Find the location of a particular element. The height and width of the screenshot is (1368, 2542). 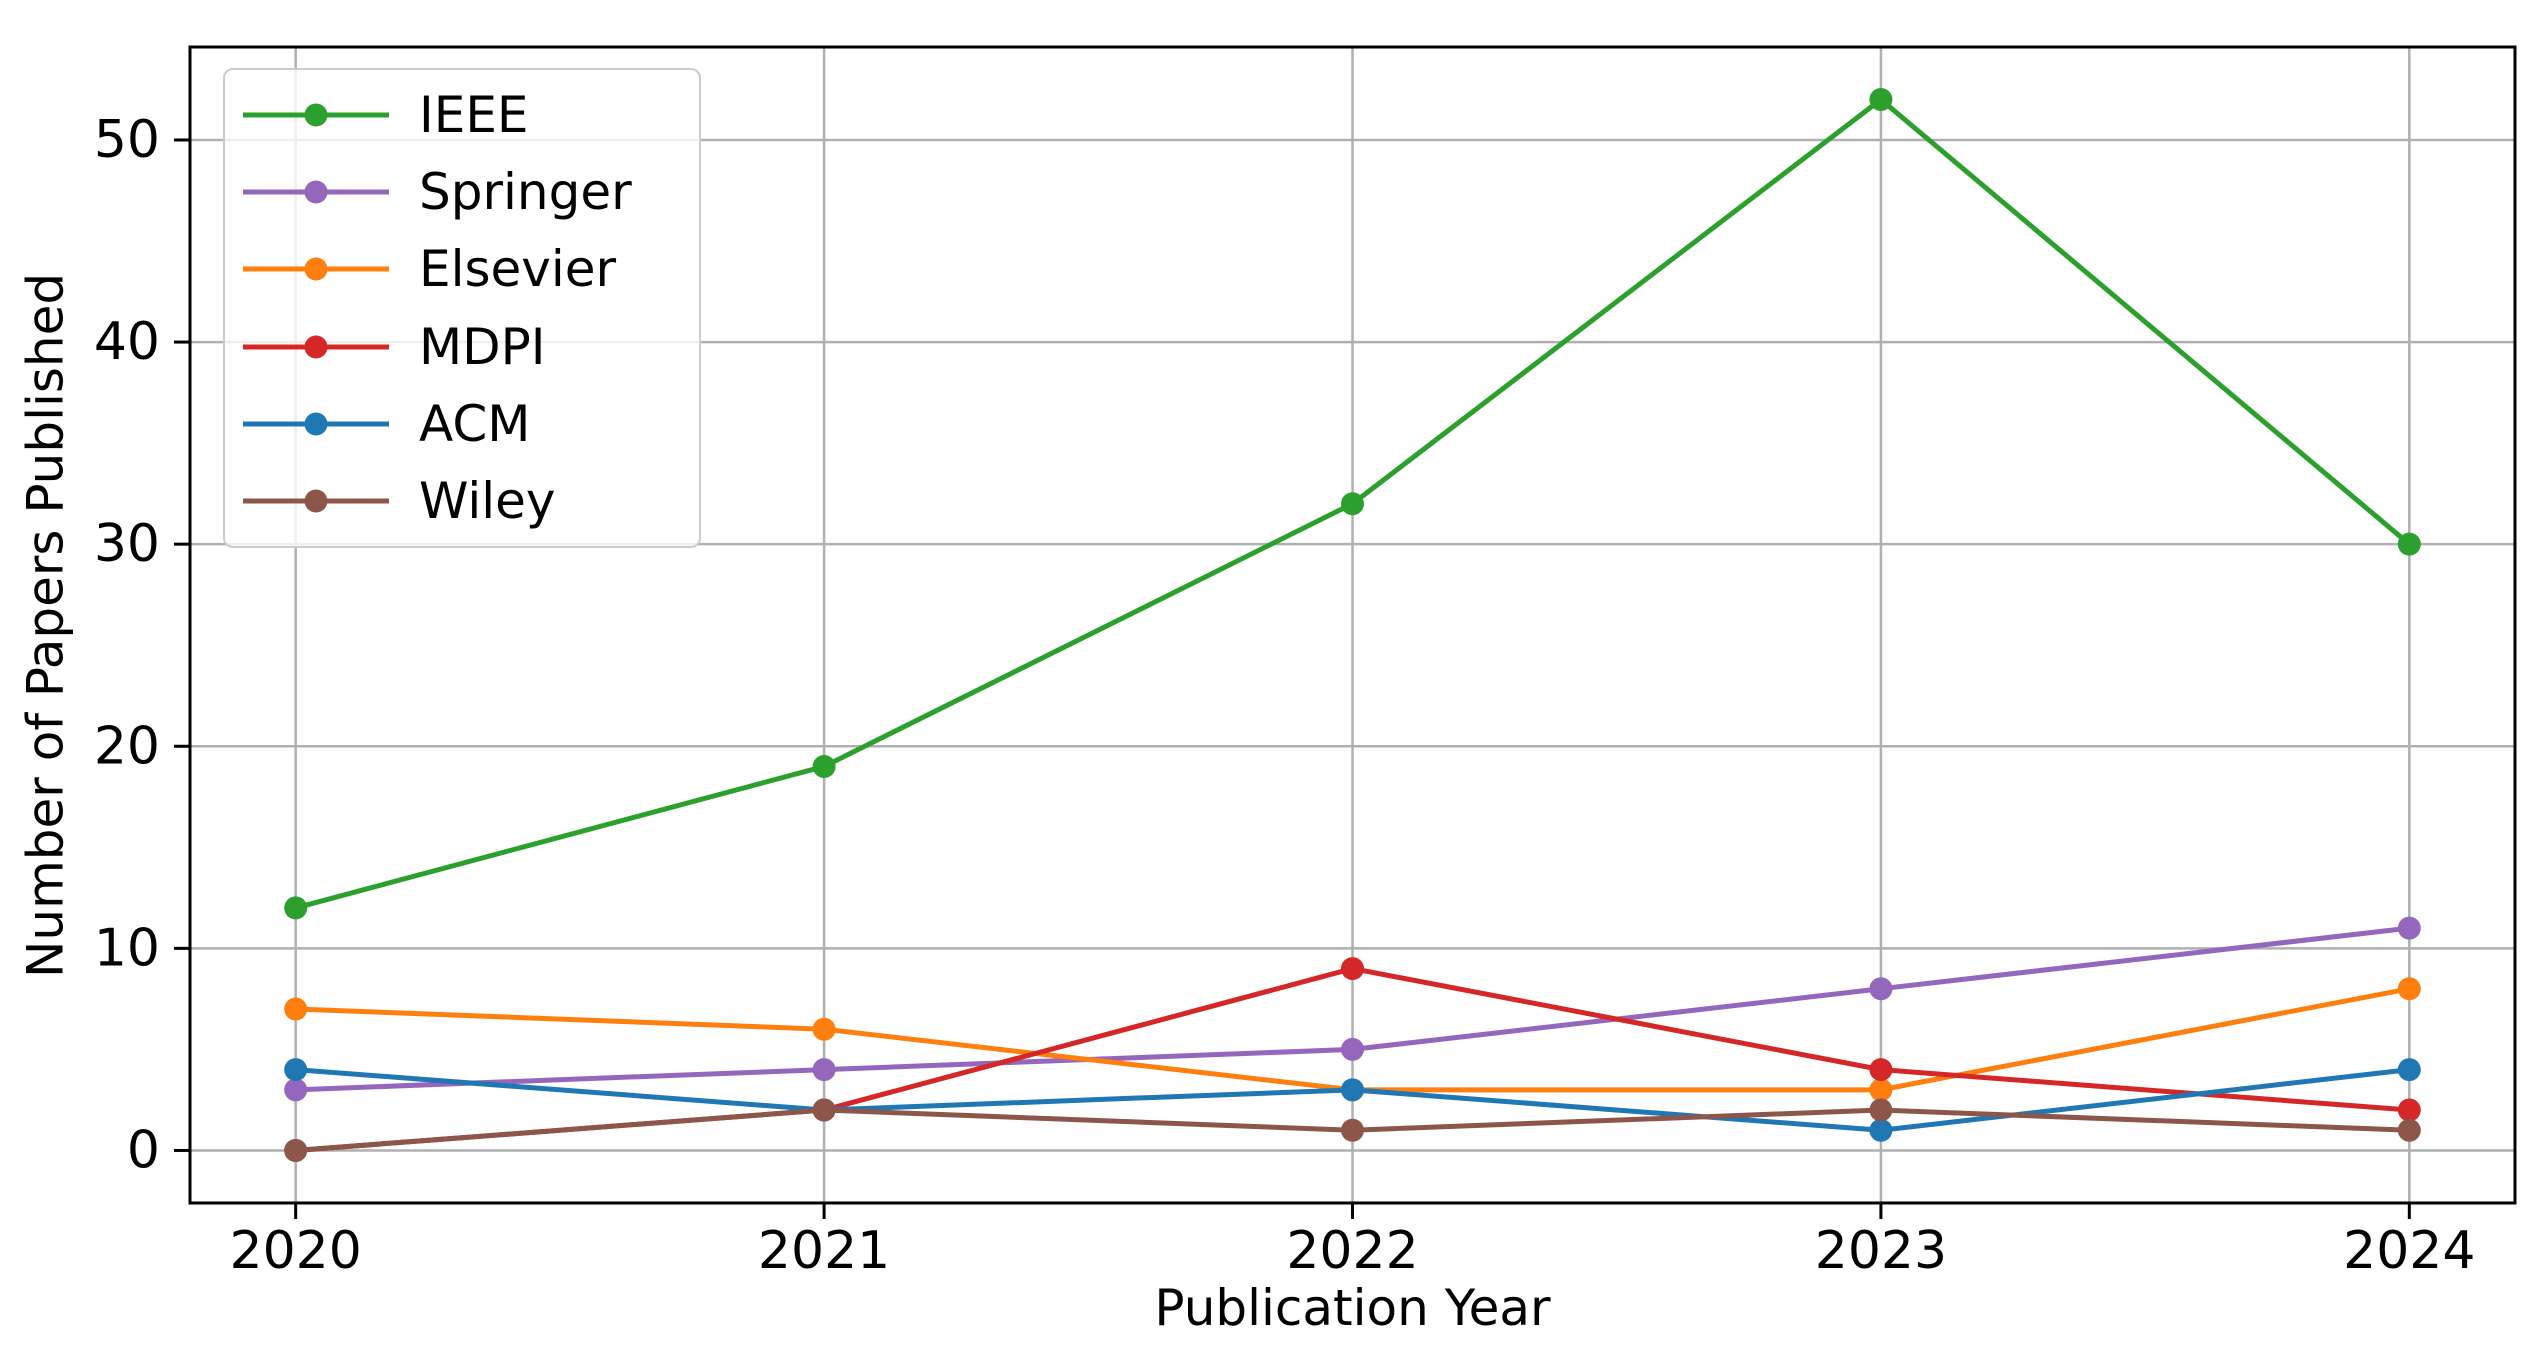

y-tick-label-0: 0 is located at coordinates (143, 1150).